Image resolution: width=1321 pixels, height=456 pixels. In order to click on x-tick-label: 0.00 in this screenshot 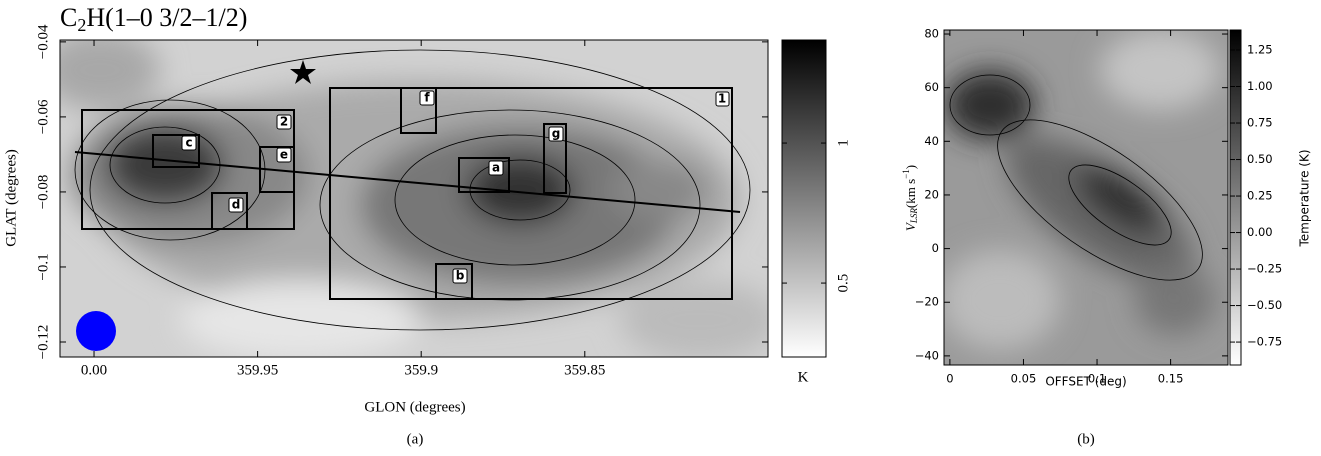, I will do `click(94, 370)`.